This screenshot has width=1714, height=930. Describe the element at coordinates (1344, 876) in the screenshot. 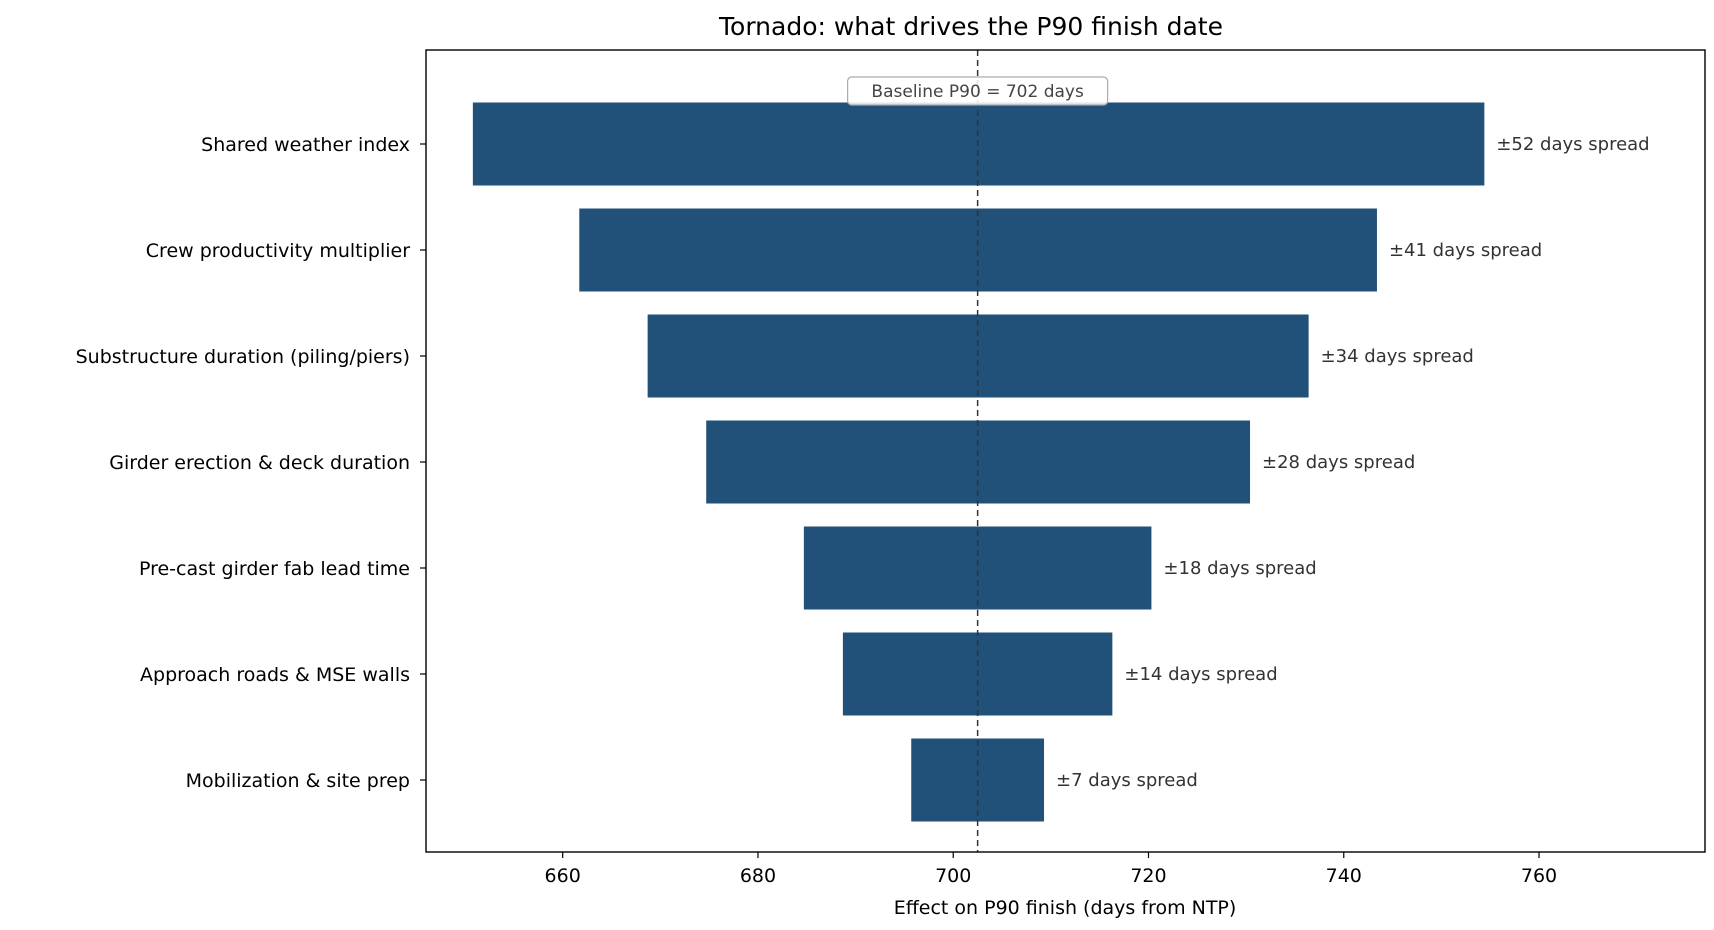

I see `x-tick-label: 740` at that location.